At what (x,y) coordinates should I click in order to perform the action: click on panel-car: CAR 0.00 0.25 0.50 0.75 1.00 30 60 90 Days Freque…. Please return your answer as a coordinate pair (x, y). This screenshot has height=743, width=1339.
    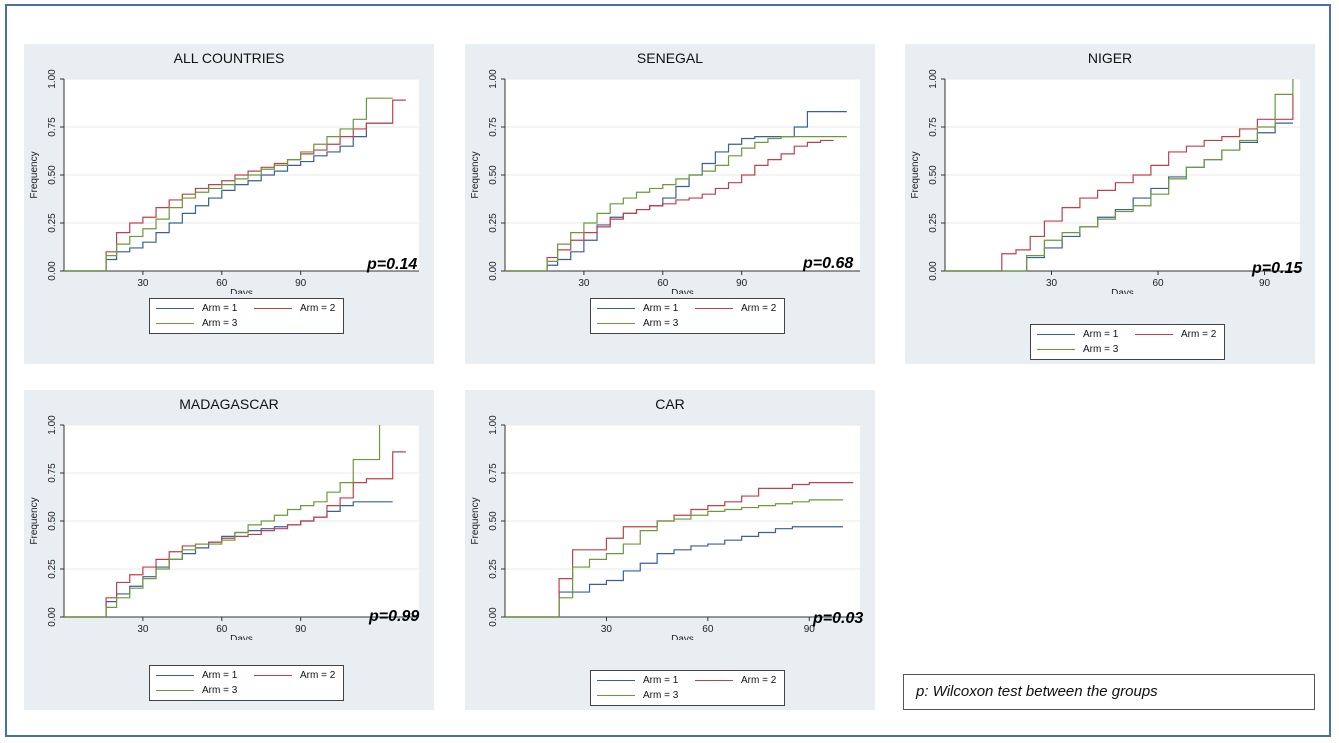
    Looking at the image, I should click on (670, 550).